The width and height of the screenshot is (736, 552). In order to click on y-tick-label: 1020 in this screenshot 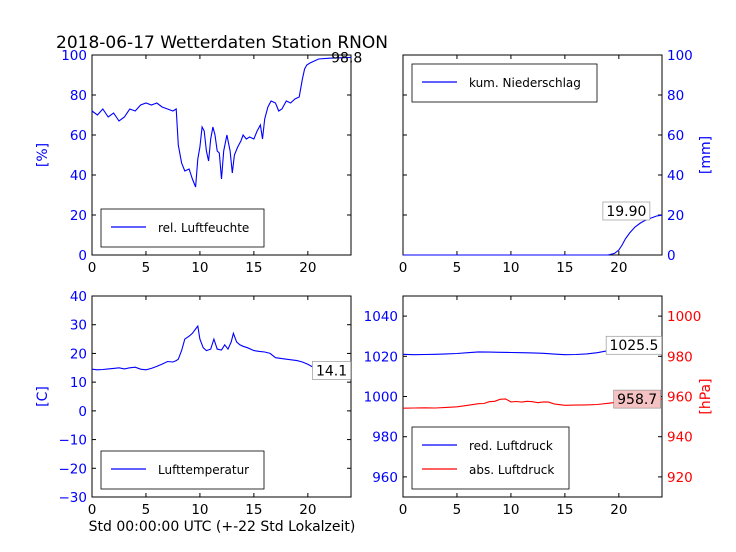, I will do `click(381, 357)`.